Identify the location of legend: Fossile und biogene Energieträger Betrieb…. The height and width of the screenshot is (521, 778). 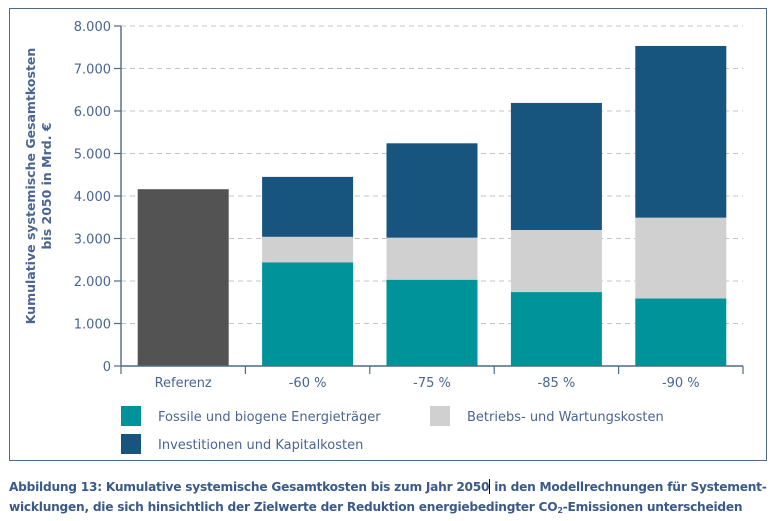
(392, 430).